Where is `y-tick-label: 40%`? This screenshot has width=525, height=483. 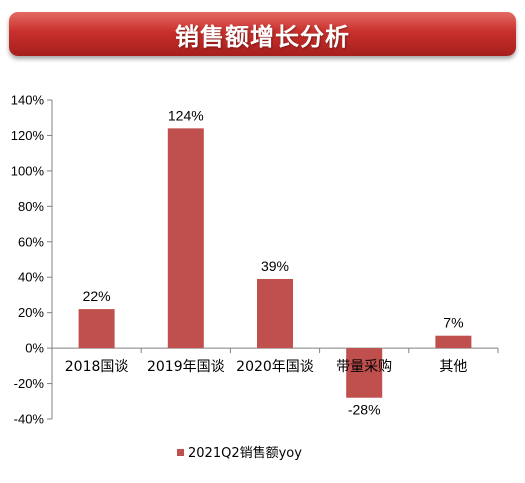
y-tick-label: 40% is located at coordinates (31, 277).